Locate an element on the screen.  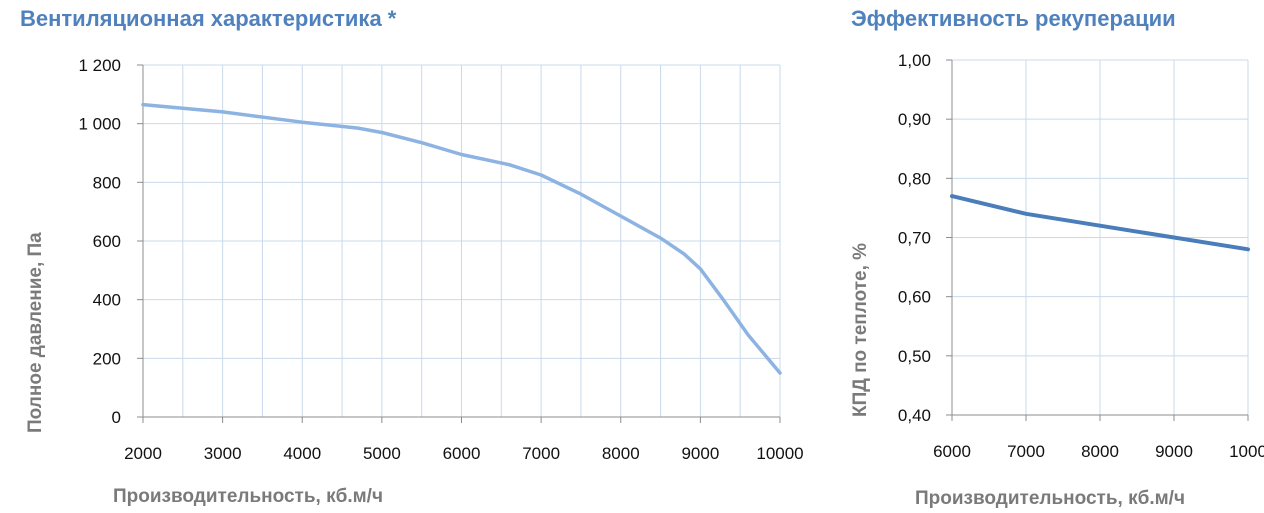
y-tick-label: 1,00 is located at coordinates (914, 60).